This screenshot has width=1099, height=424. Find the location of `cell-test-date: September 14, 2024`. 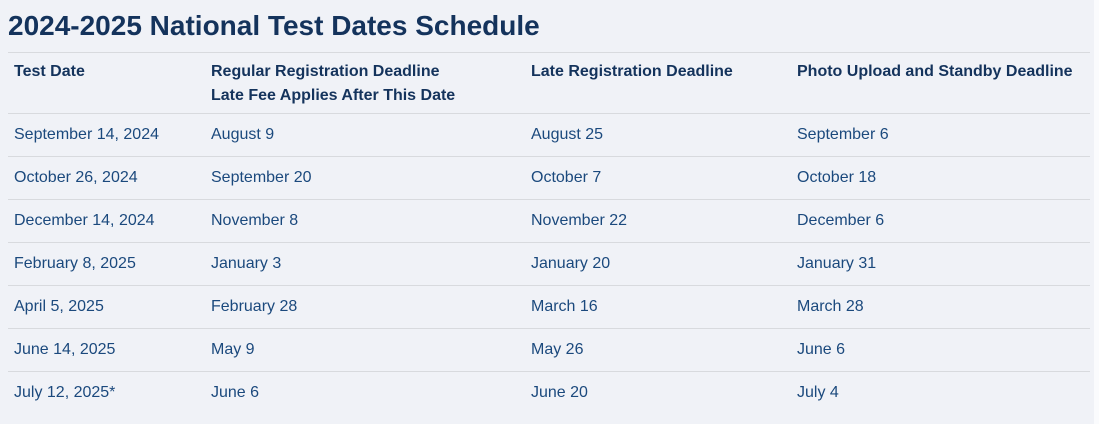

cell-test-date: September 14, 2024 is located at coordinates (106, 135).